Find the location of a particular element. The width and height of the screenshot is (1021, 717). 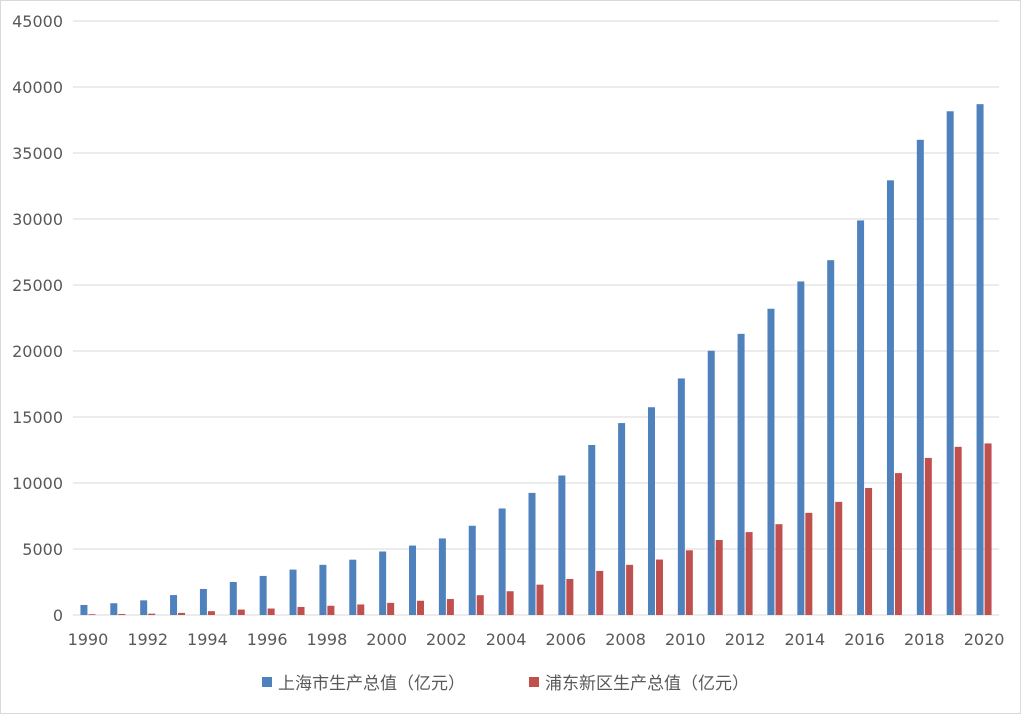

y-tick-label: 35000 is located at coordinates (37, 153).